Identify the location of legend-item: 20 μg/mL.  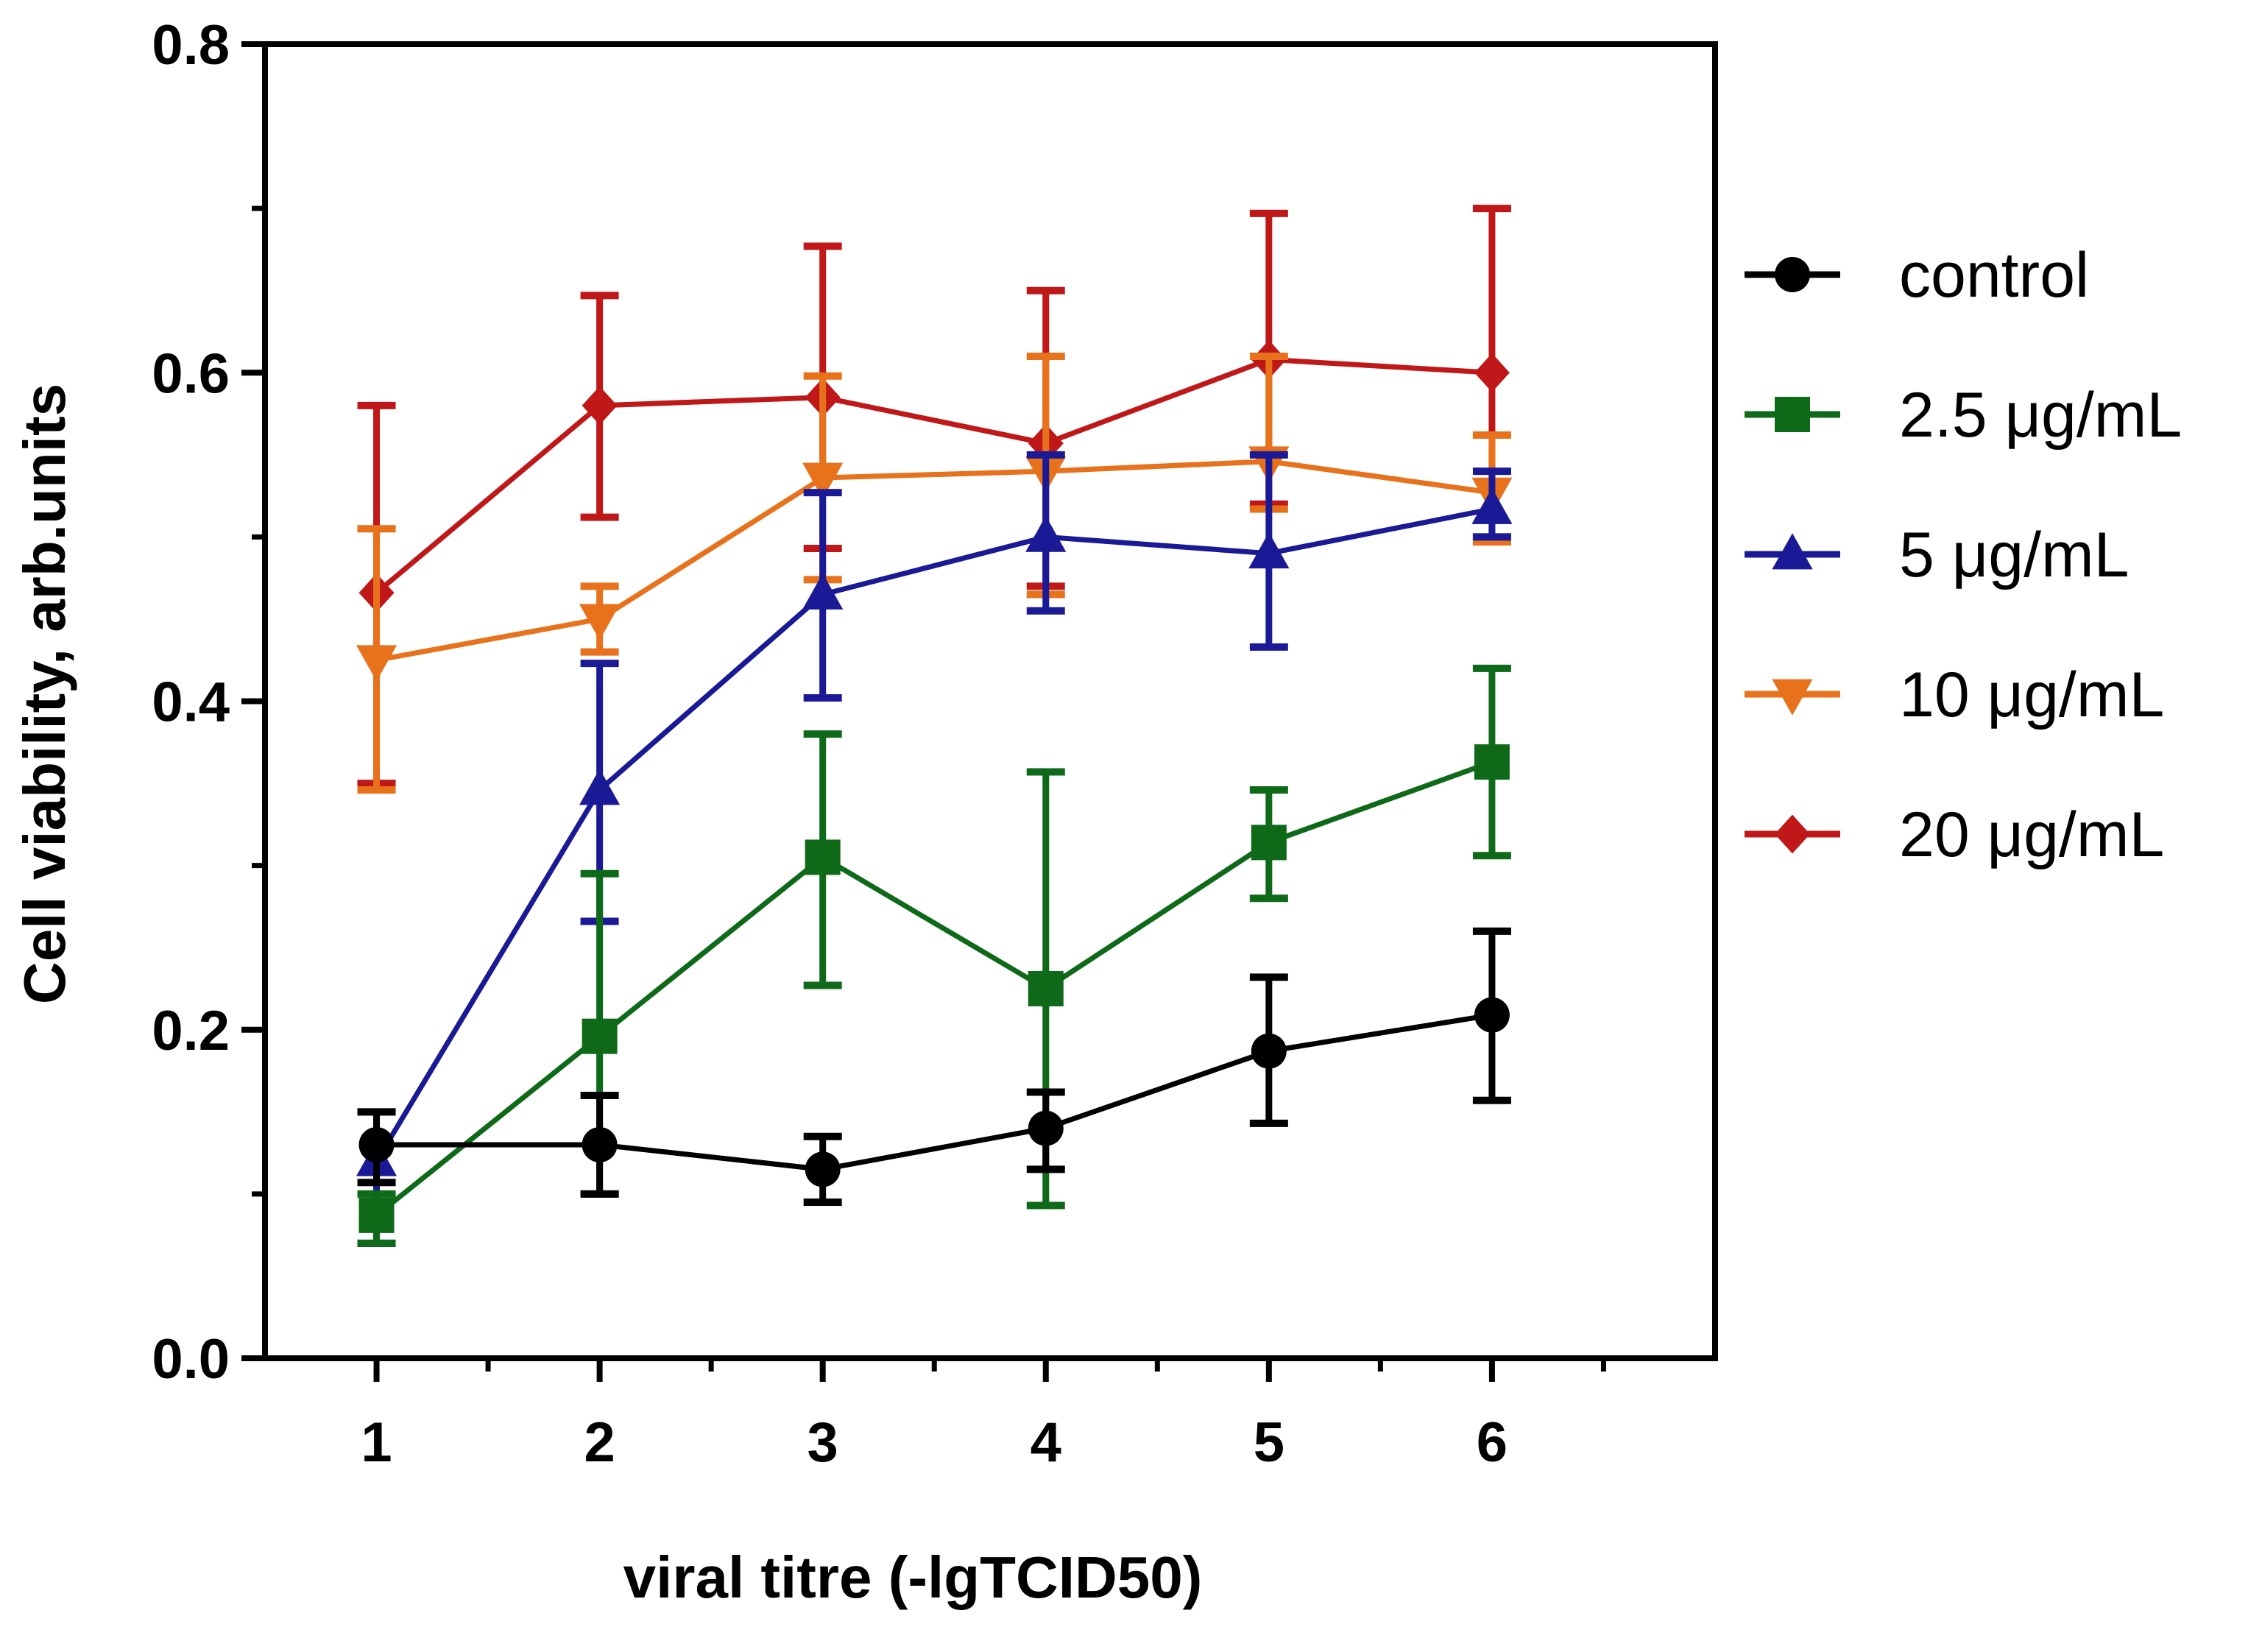
(1954, 834).